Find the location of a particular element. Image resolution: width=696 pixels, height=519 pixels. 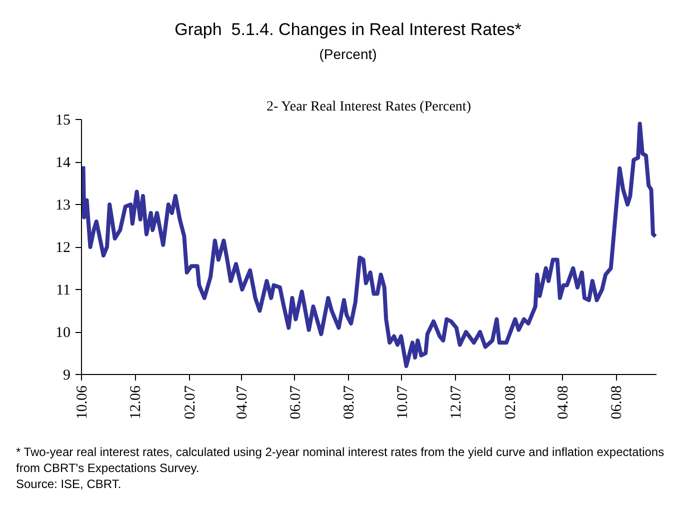

chart-title: Graph 5.1.4. Changes in Real Interest Rates* is located at coordinates (348, 30).